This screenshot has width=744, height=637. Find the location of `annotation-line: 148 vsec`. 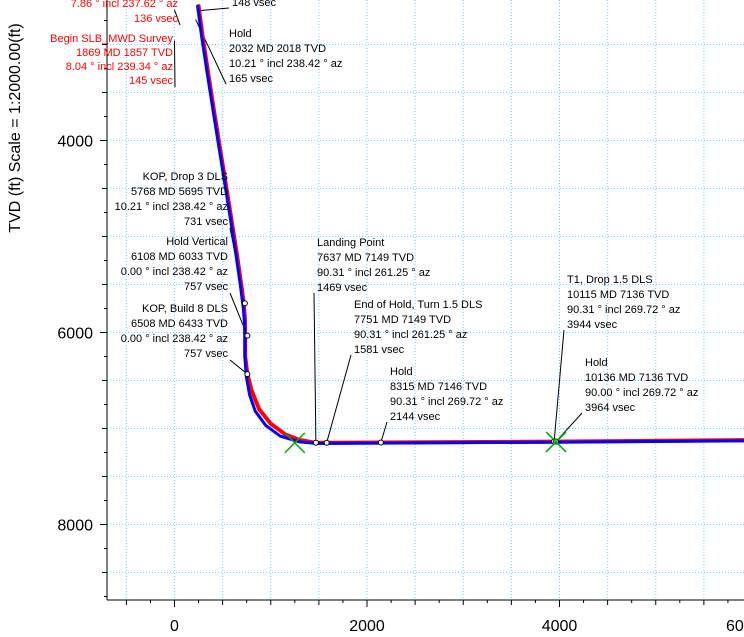

annotation-line: 148 vsec is located at coordinates (254, 4).